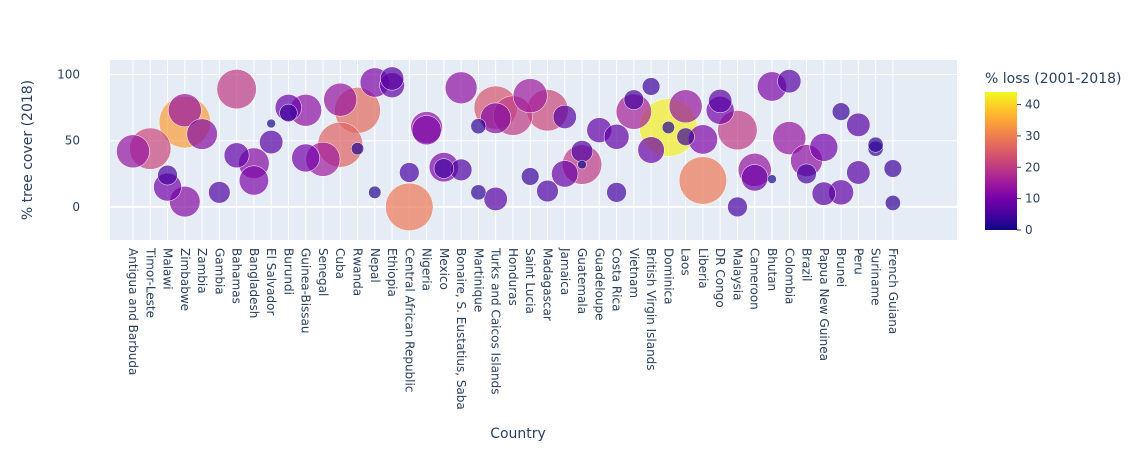 This screenshot has width=1147, height=450. Describe the element at coordinates (720, 278) in the screenshot. I see `x-tick-label: DR Congo` at that location.